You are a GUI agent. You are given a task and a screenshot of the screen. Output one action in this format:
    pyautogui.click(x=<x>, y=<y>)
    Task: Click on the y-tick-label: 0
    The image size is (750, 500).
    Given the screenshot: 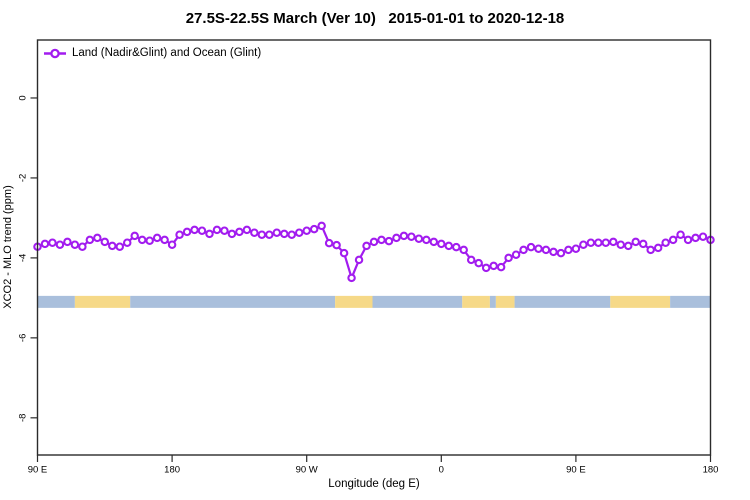 What is the action you would take?
    pyautogui.click(x=23, y=97)
    